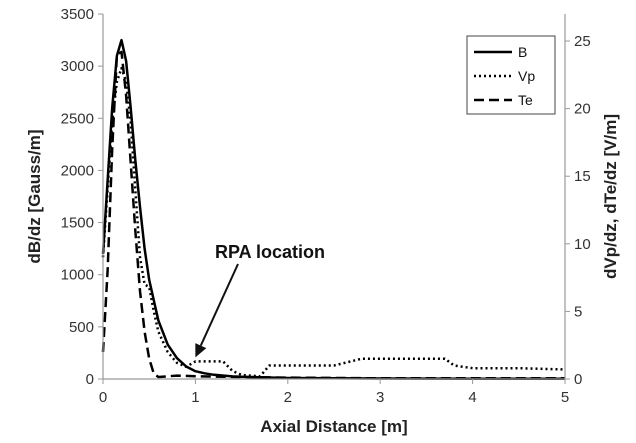 The width and height of the screenshot is (636, 443). I want to click on legend-label-vp: Vp, so click(526, 76).